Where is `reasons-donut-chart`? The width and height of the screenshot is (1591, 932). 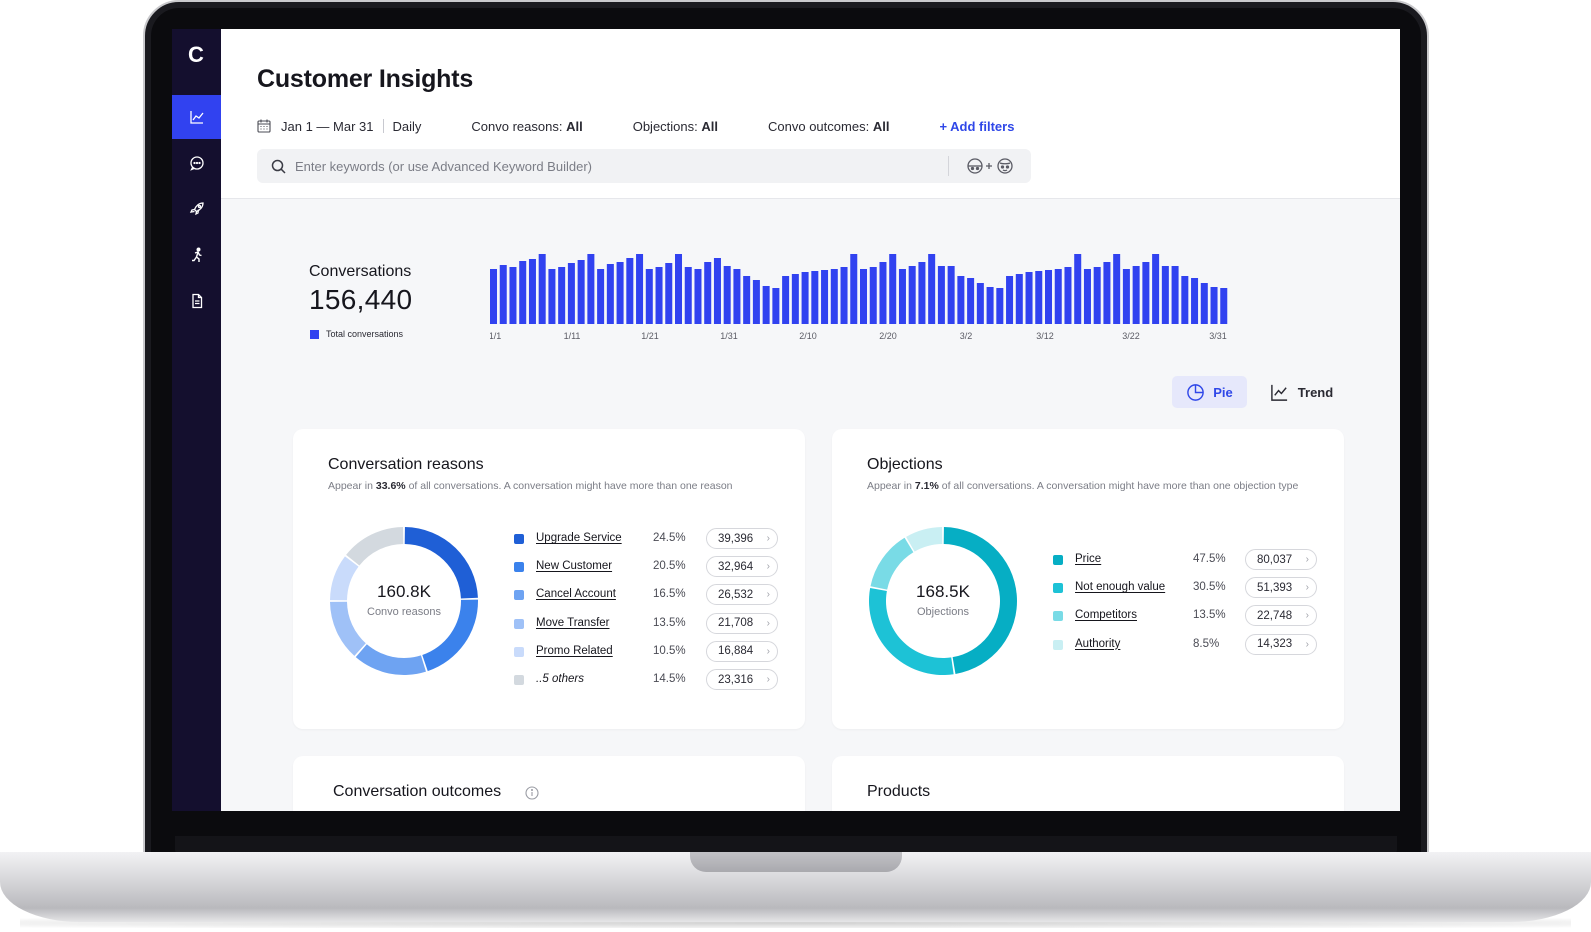
reasons-donut-chart is located at coordinates (404, 601).